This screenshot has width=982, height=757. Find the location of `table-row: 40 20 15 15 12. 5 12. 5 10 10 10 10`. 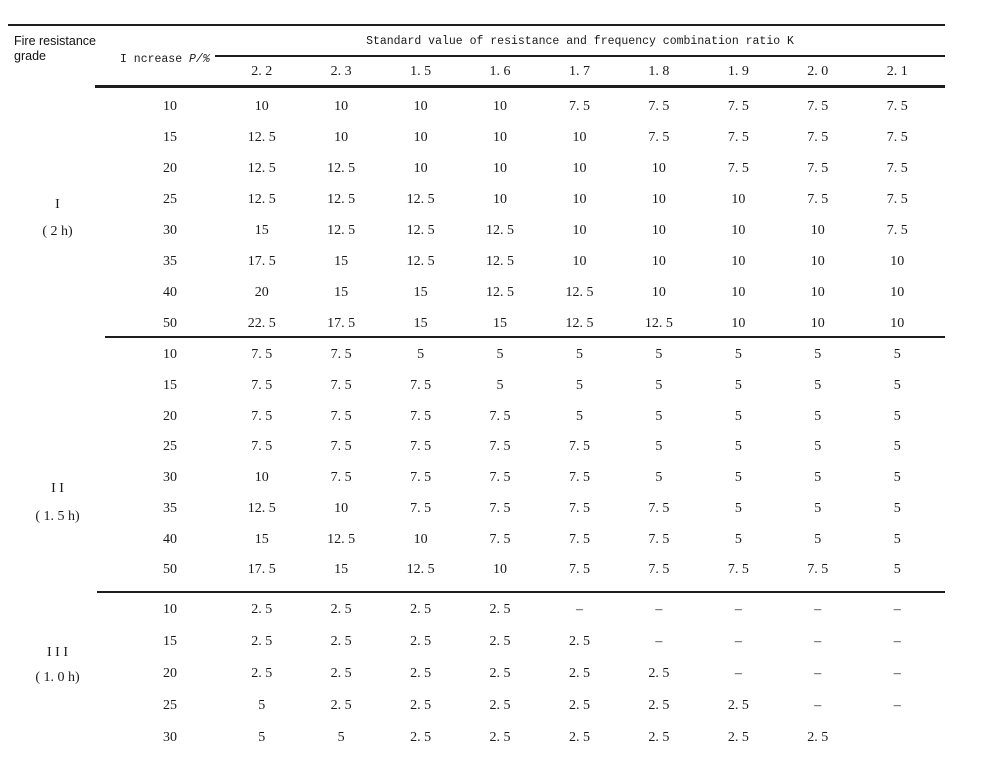

table-row: 40 20 15 15 12. 5 12. 5 10 10 10 10 is located at coordinates (491, 292).